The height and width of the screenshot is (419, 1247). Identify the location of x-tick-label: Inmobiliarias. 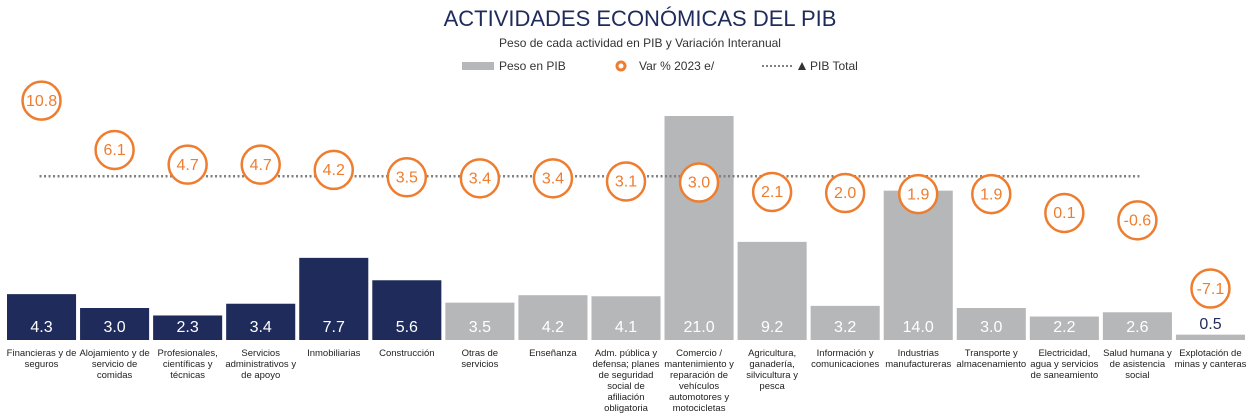
(334, 353).